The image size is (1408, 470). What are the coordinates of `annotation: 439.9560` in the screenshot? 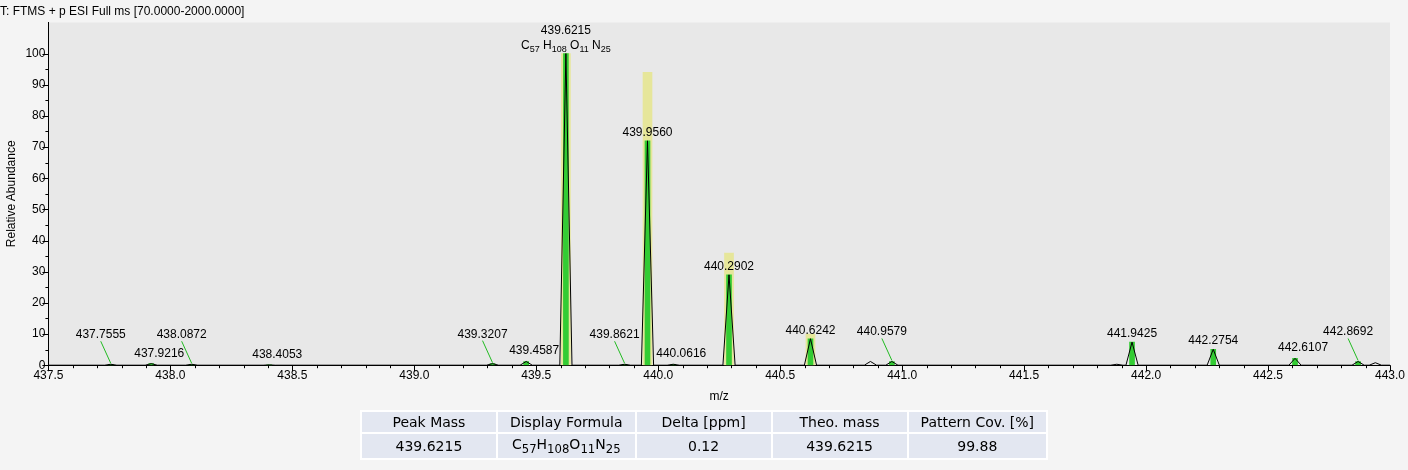 It's located at (647, 131).